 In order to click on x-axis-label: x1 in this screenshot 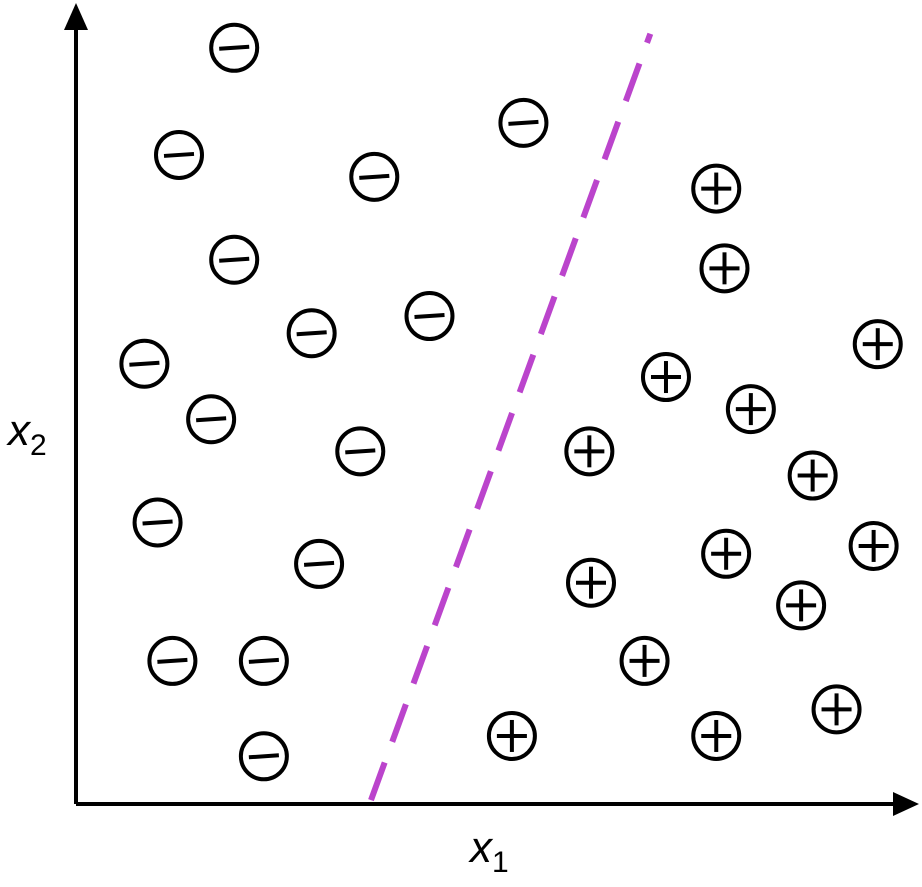, I will do `click(488, 851)`.